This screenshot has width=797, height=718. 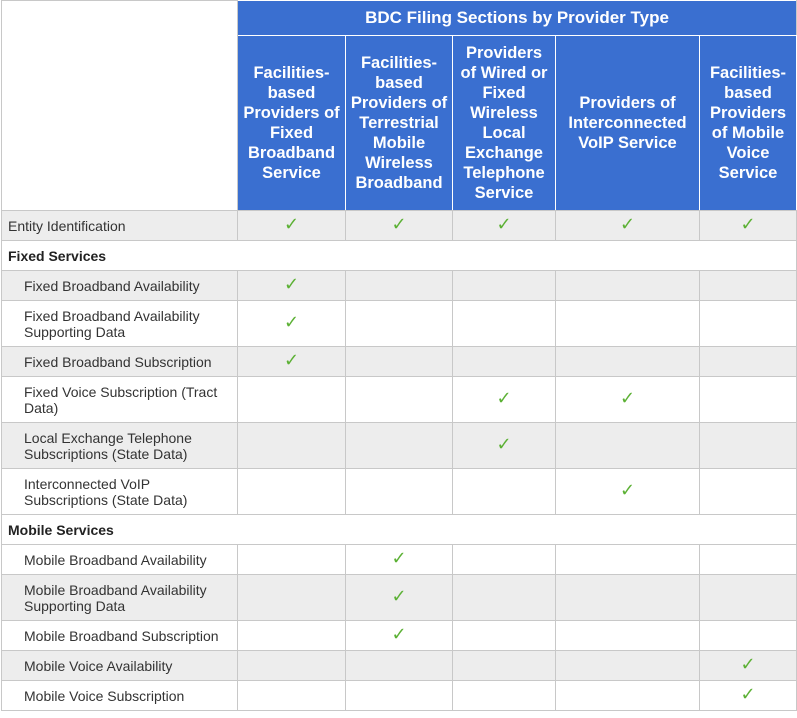 What do you see at coordinates (399, 361) in the screenshot?
I see `table-row: Fixed Broadband Subscription ✓` at bounding box center [399, 361].